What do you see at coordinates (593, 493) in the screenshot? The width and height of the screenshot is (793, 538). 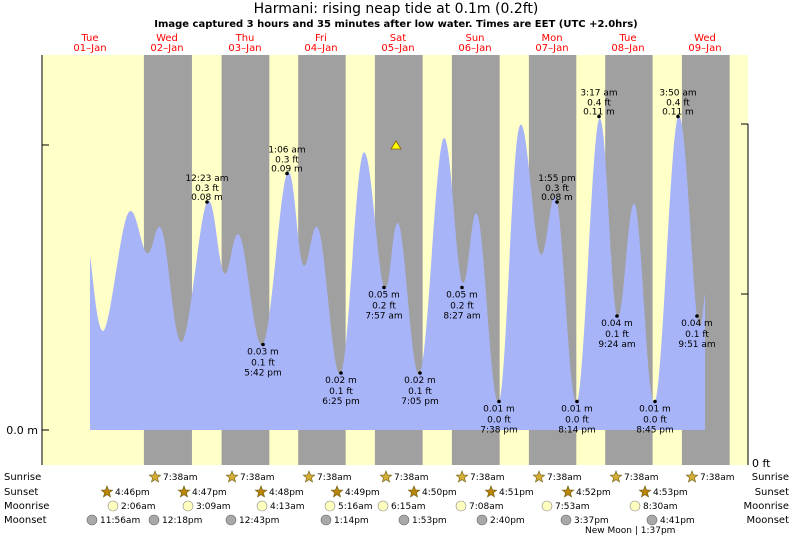 I see `sunset-time: 4:52pm` at bounding box center [593, 493].